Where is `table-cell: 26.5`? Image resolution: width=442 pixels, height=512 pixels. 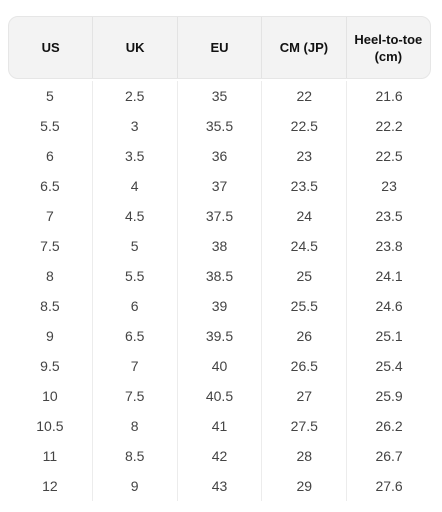
table-cell: 26.5 is located at coordinates (304, 366).